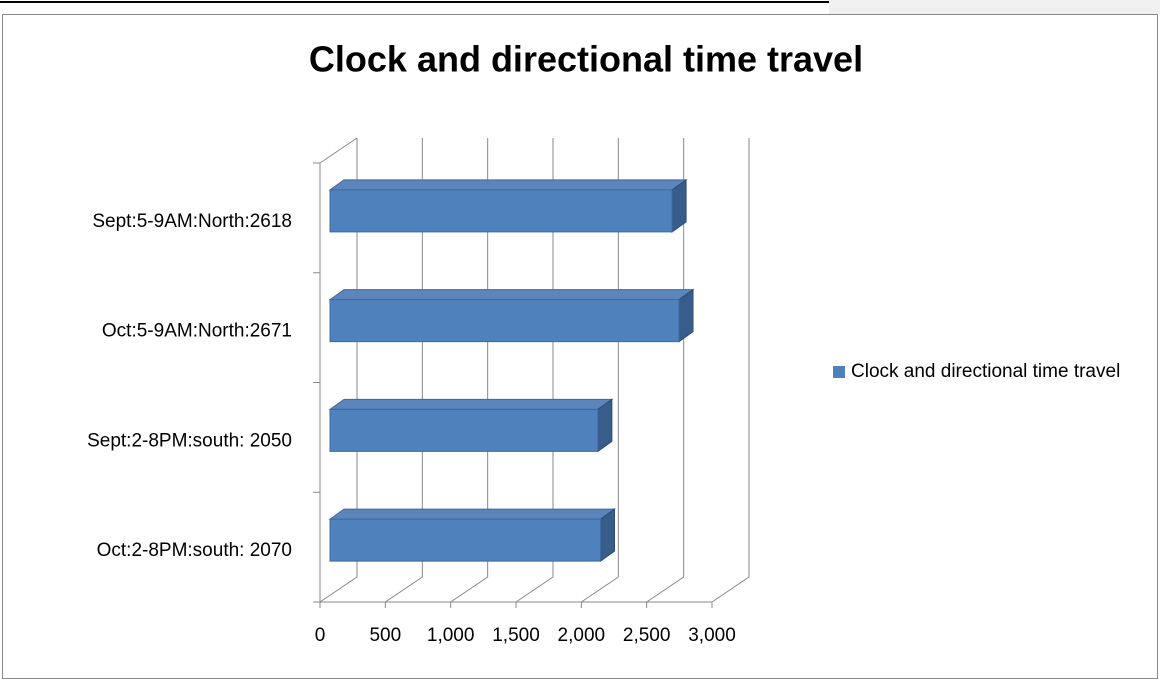 The height and width of the screenshot is (681, 1160). Describe the element at coordinates (189, 440) in the screenshot. I see `y-tick-label: Sept:2-8PM:south: 2050` at that location.